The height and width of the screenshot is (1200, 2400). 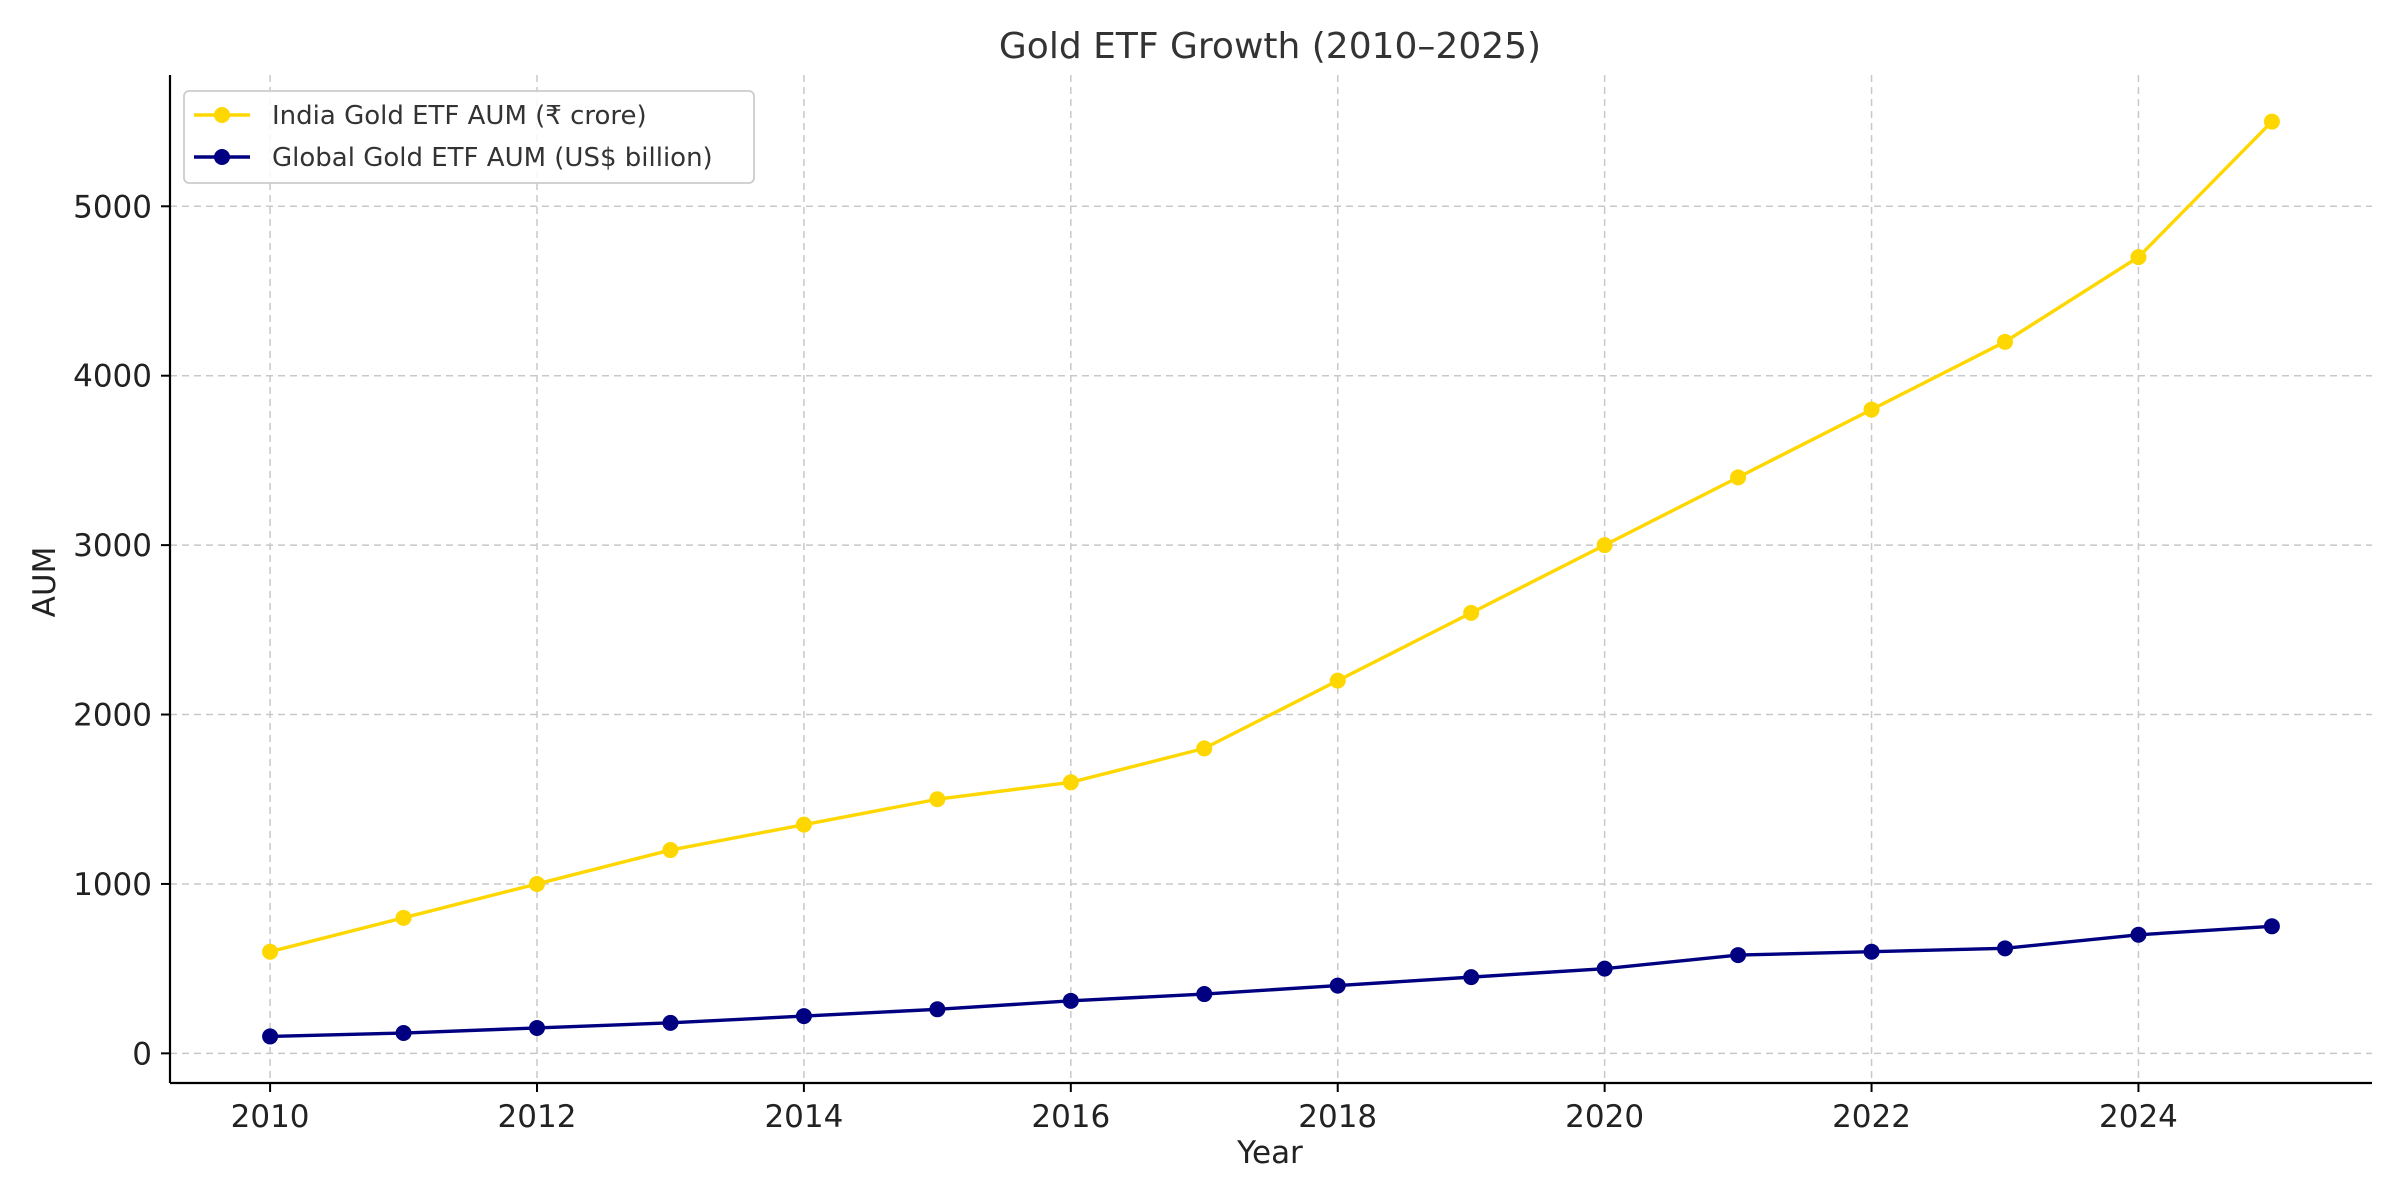 What do you see at coordinates (142, 1054) in the screenshot?
I see `y-tick-label: 0` at bounding box center [142, 1054].